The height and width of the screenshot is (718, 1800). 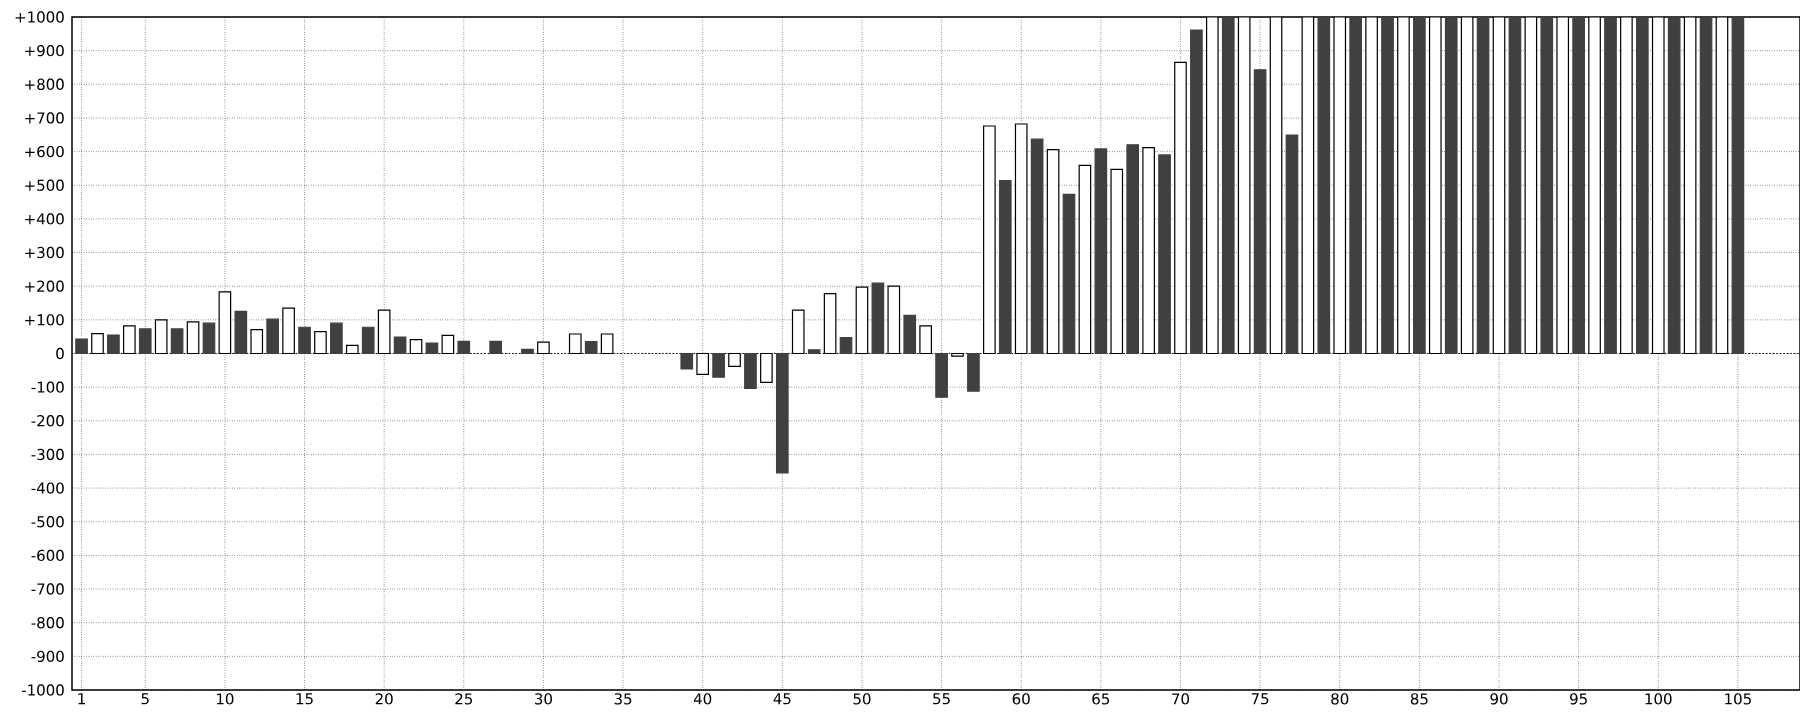 What do you see at coordinates (623, 699) in the screenshot?
I see `x-tick-label: 35` at bounding box center [623, 699].